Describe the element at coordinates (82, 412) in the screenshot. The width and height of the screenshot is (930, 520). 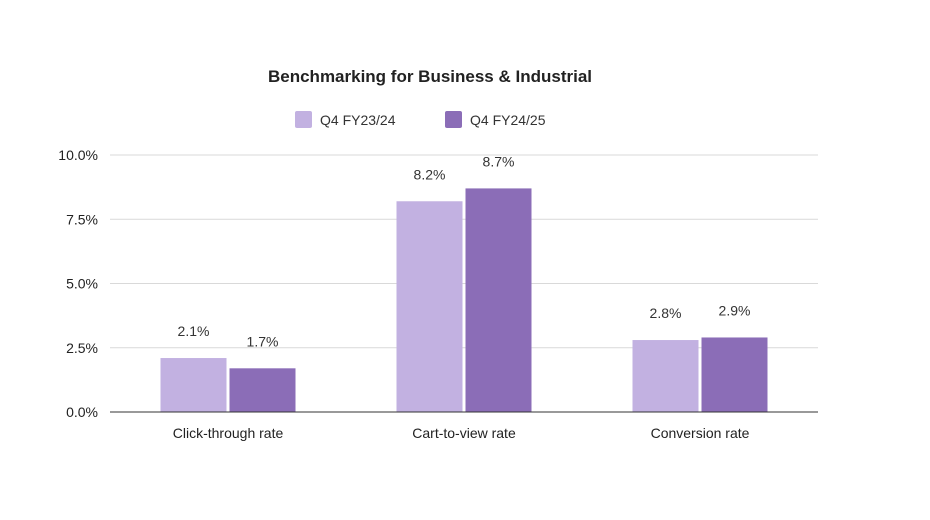
I see `y-tick-label: 0.0%` at that location.